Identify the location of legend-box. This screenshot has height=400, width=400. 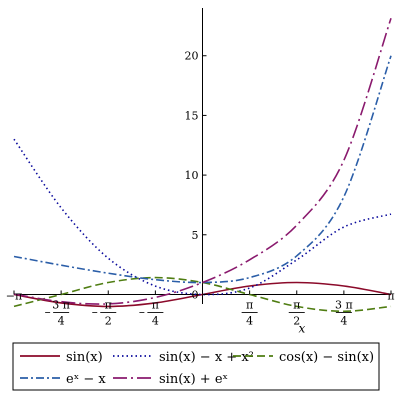
(196, 366).